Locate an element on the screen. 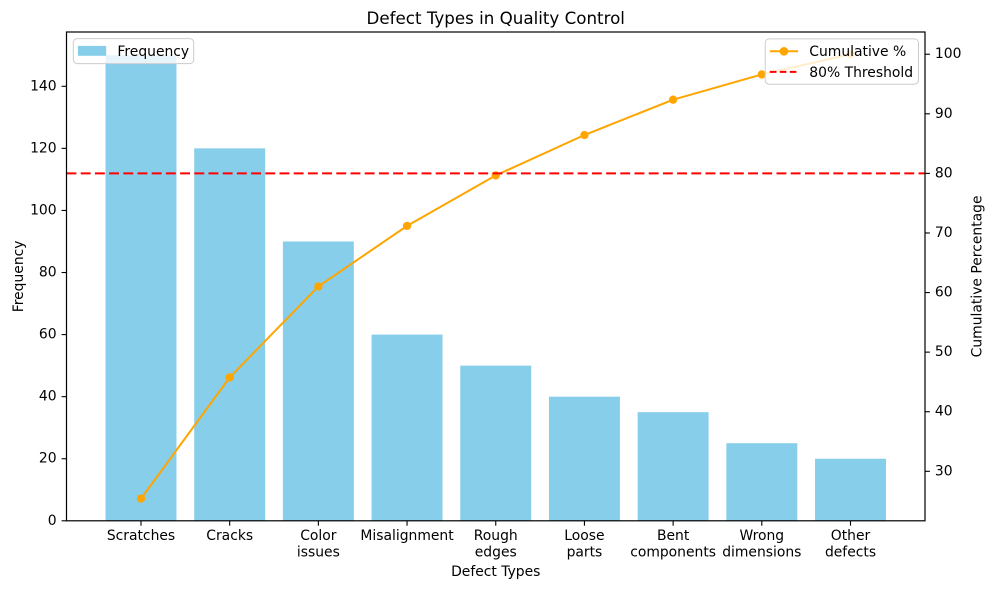 The width and height of the screenshot is (989, 590). x-tick-label-color-issues: Color is located at coordinates (318, 536).